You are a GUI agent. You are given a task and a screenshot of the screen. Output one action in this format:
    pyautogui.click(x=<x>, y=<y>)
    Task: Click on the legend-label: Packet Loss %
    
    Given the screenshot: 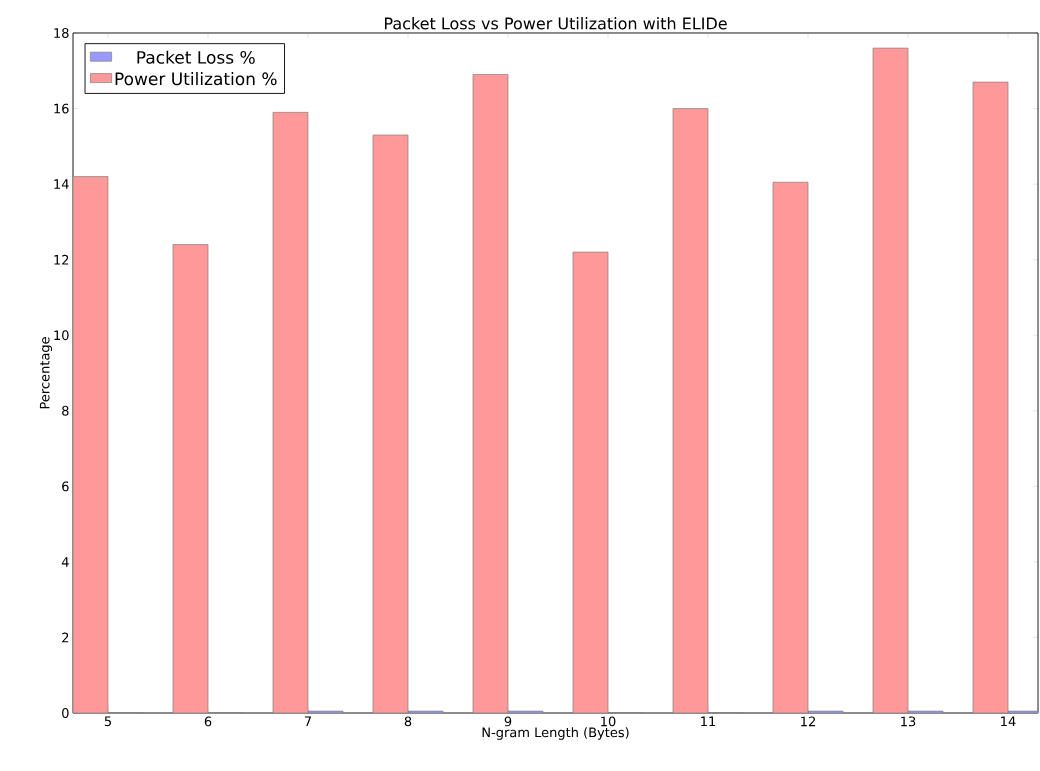 What is the action you would take?
    pyautogui.click(x=196, y=57)
    